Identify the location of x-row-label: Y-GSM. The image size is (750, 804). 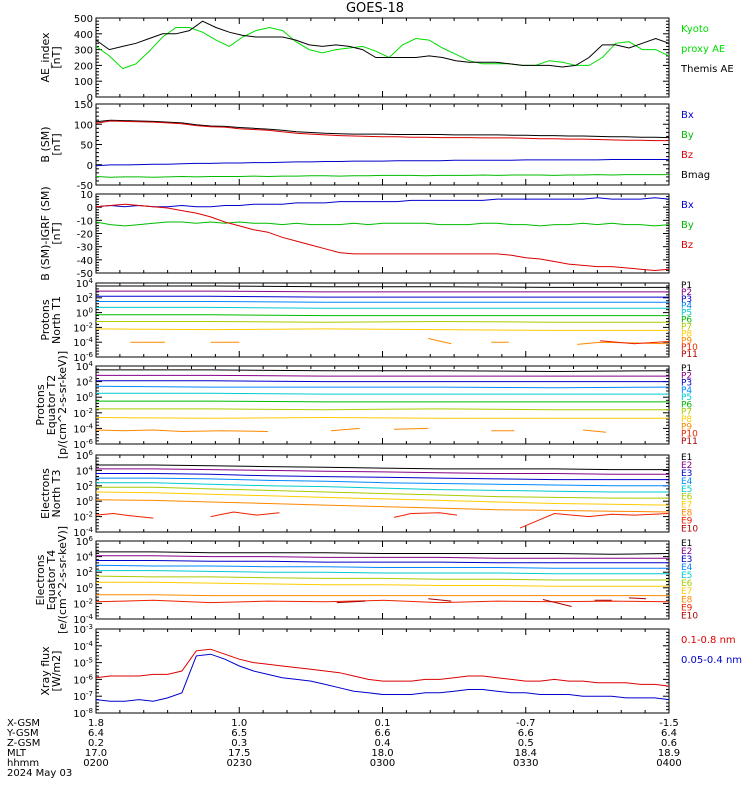
(22, 733).